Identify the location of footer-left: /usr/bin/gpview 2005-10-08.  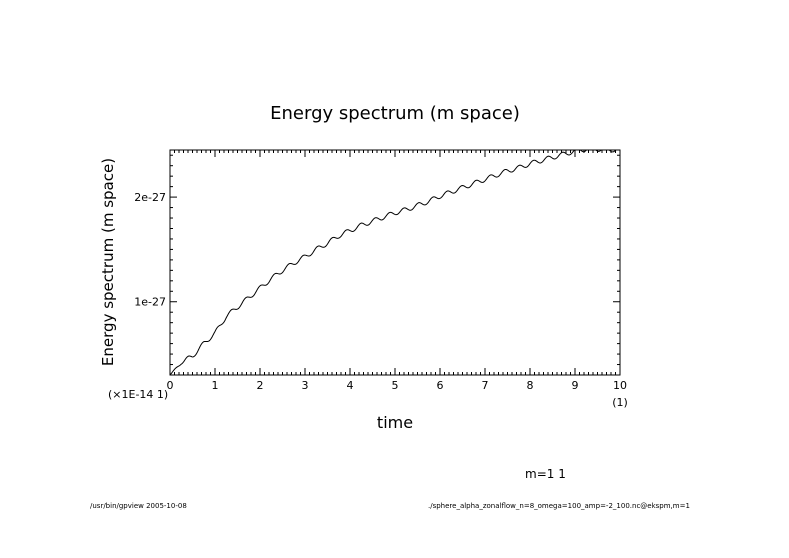
(138, 506).